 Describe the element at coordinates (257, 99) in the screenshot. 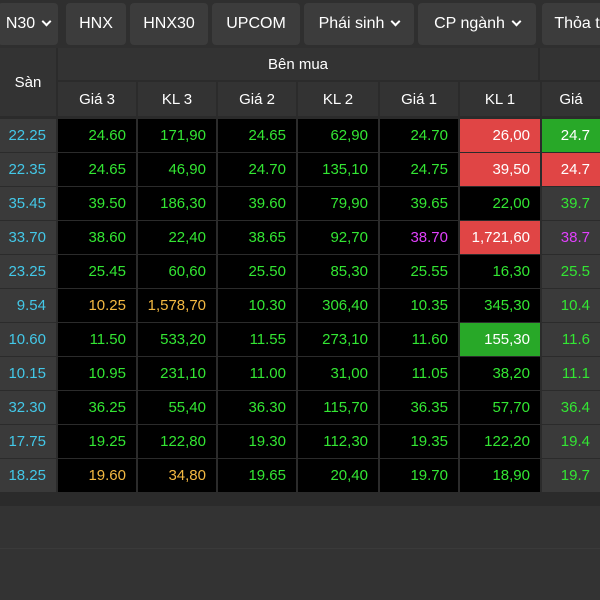

I see `col-header-gi-2: Giá 2` at that location.